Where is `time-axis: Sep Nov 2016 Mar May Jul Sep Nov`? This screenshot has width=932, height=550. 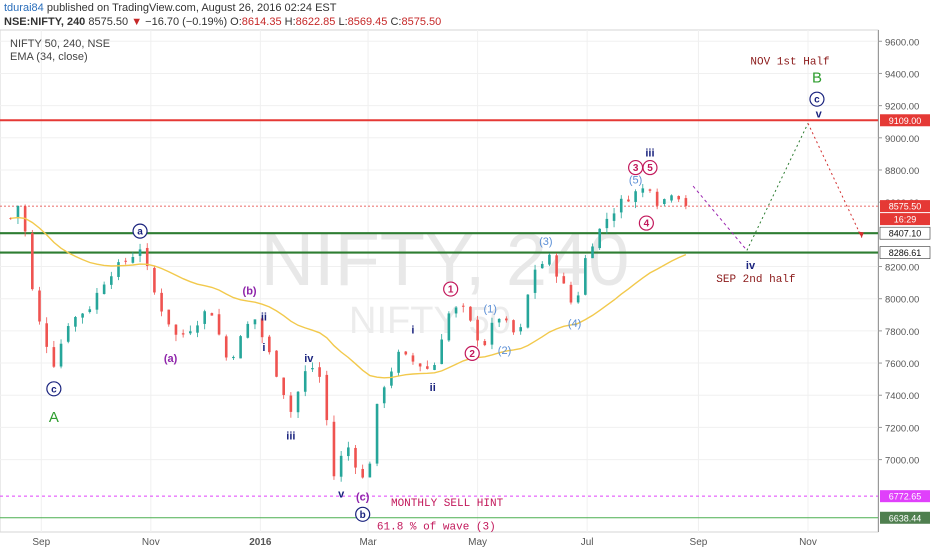 time-axis: Sep Nov 2016 Mar May Jul Sep Nov is located at coordinates (424, 542).